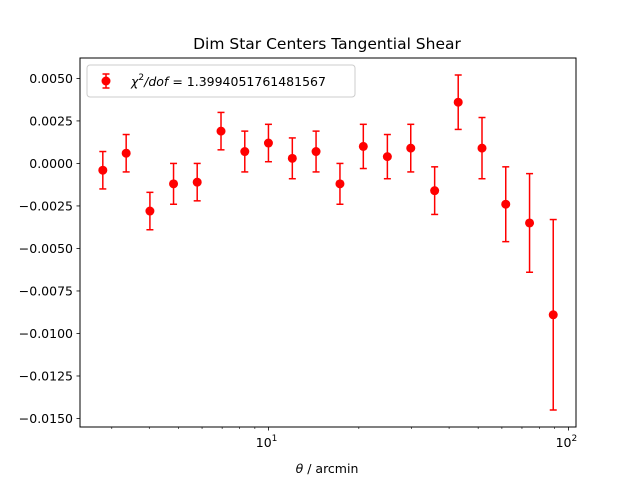  I want to click on legend-frame, so click(221, 81).